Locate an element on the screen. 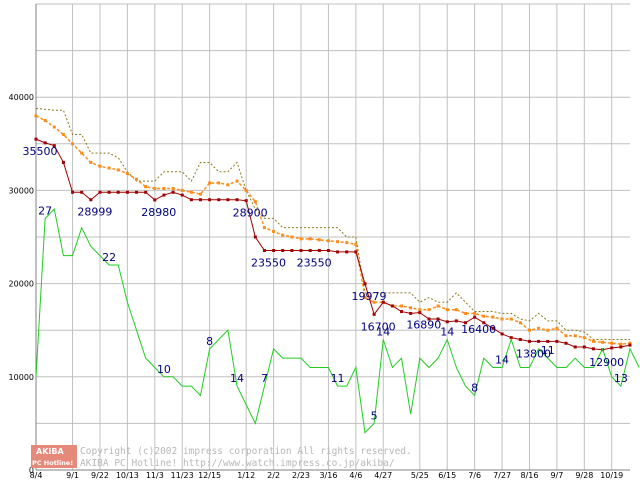 The image size is (640, 480). x-tick-label: 9/1 is located at coordinates (72, 475).